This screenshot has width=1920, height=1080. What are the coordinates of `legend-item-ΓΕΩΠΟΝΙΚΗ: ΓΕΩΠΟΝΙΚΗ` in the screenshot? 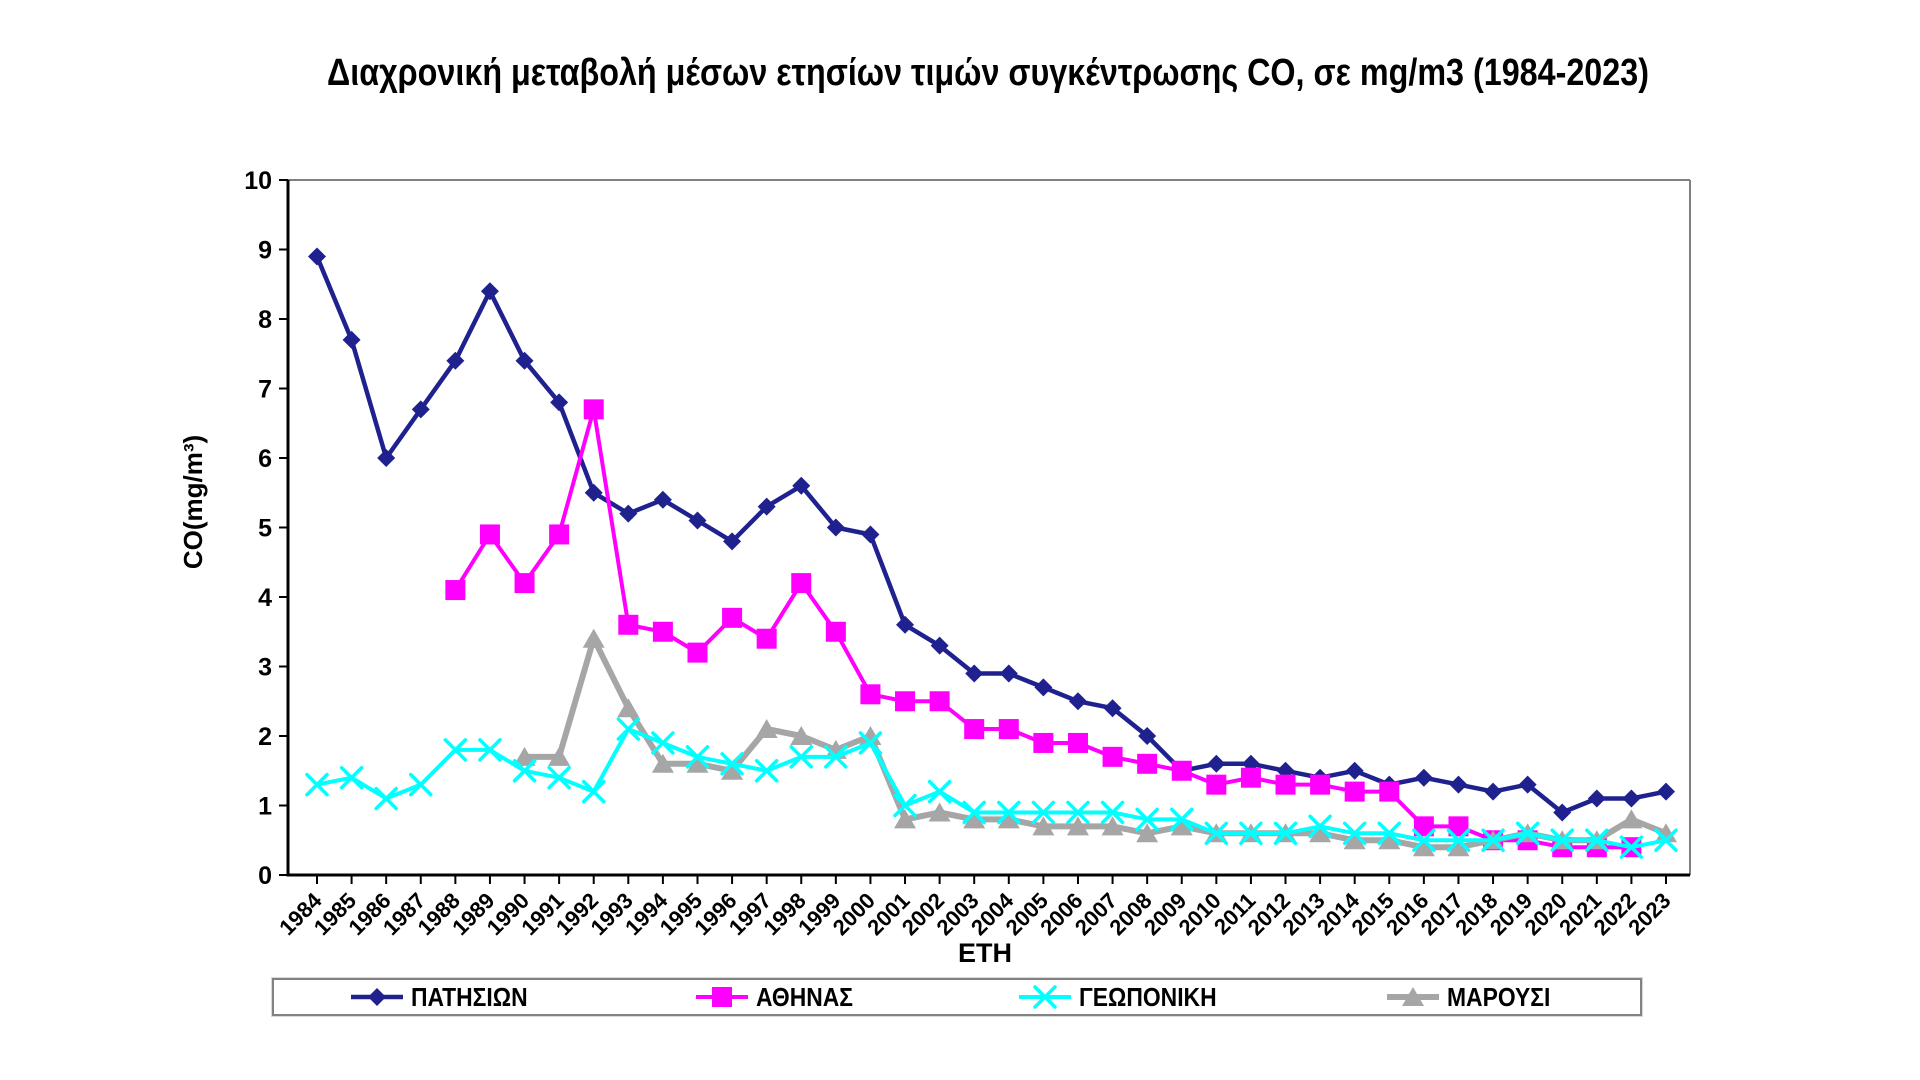 It's located at (1126, 997).